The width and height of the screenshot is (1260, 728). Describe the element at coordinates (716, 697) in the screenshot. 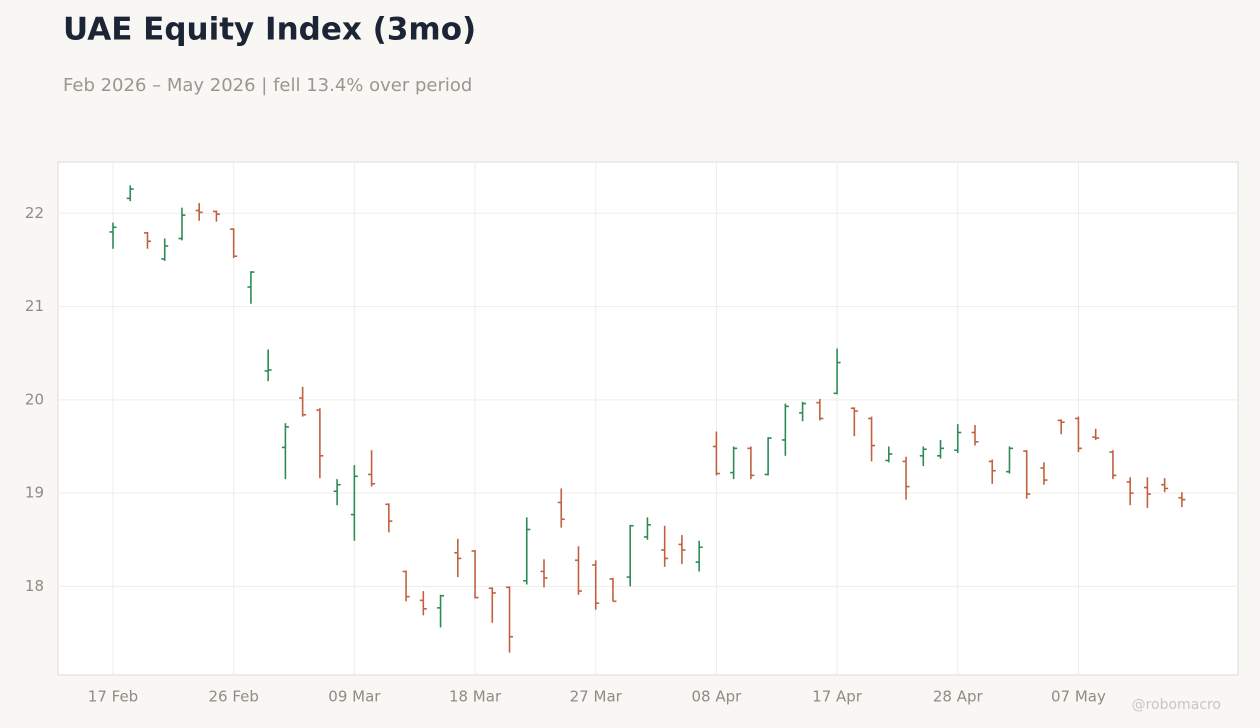

I see `x-tick-label: 08 Apr` at that location.